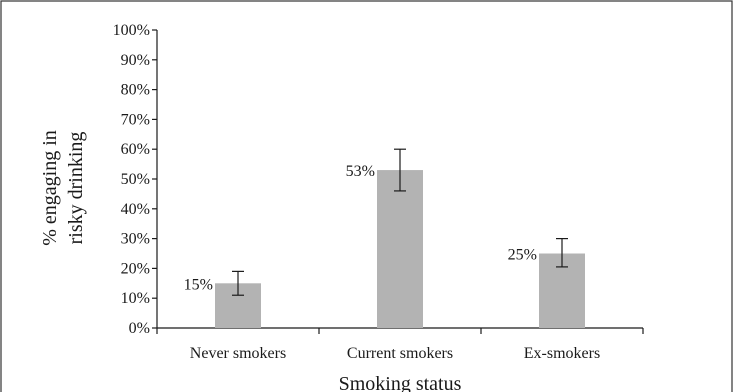  Describe the element at coordinates (131, 30) in the screenshot. I see `y-tick-label: 100%` at that location.